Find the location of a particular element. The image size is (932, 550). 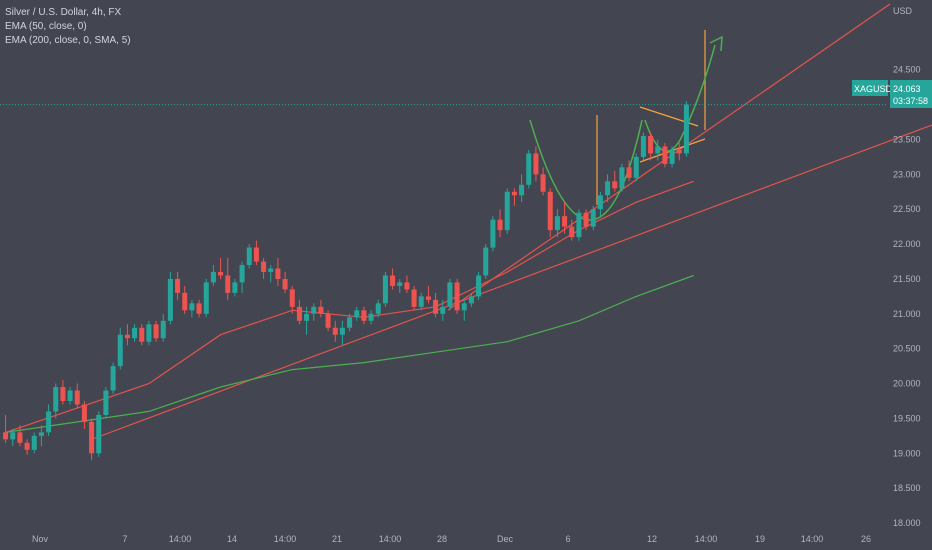

last-price-label: XAGUSD 24.063 03:37:58 is located at coordinates (892, 94).